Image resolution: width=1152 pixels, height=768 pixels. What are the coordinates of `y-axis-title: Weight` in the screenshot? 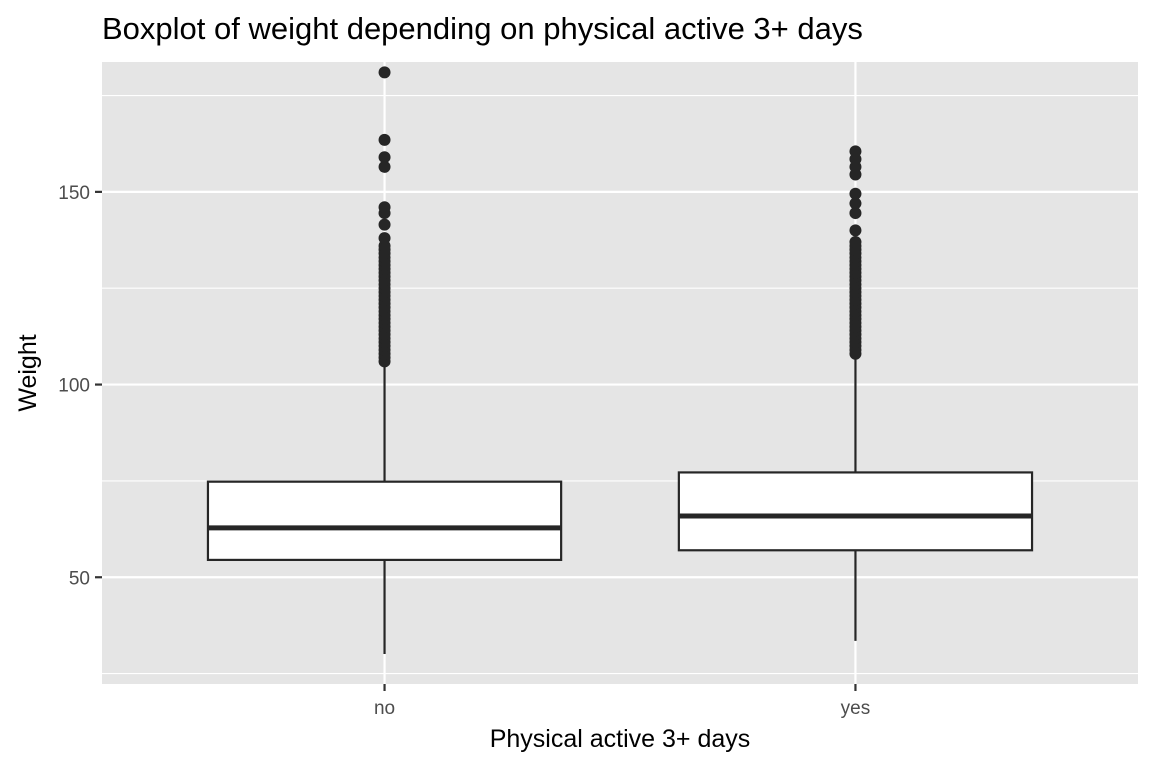 It's located at (28, 372).